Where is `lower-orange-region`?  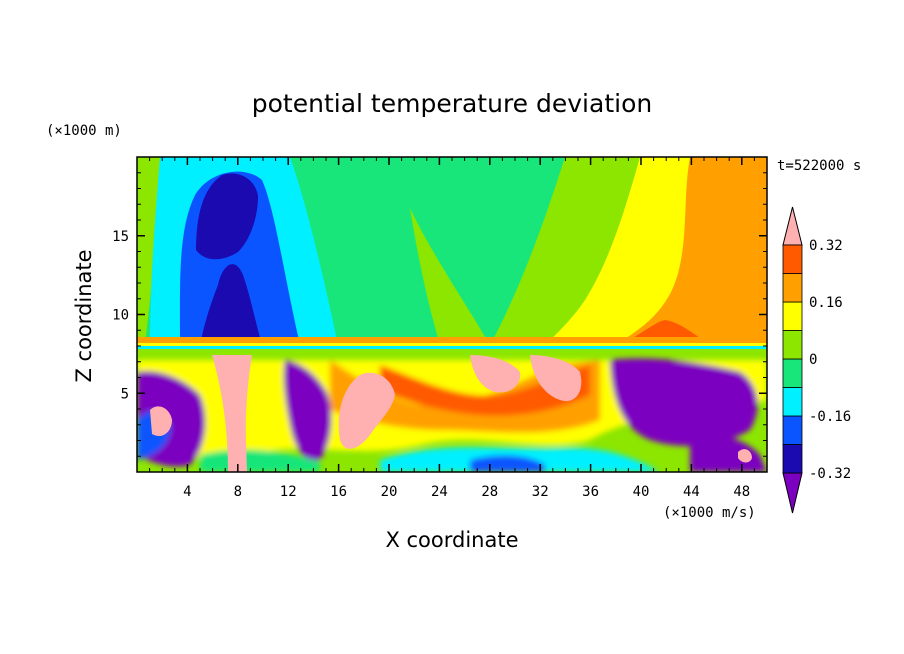
lower-orange-region is located at coordinates (465, 396).